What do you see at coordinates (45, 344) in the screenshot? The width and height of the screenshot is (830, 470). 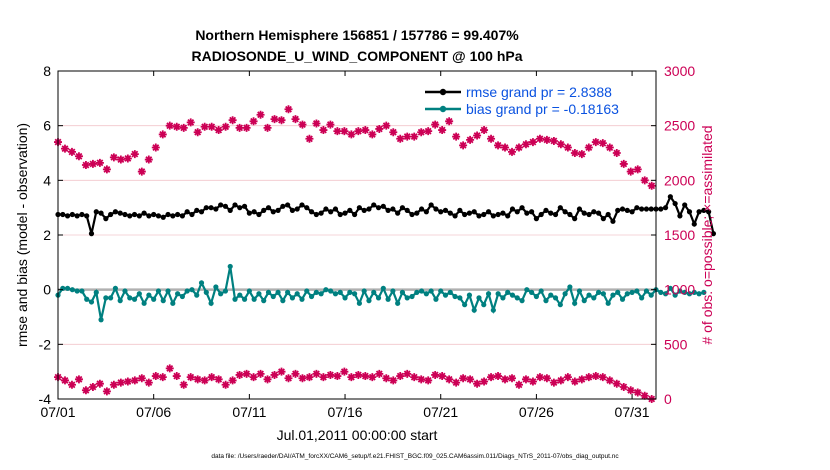 I see `y-tick-label: -2` at bounding box center [45, 344].